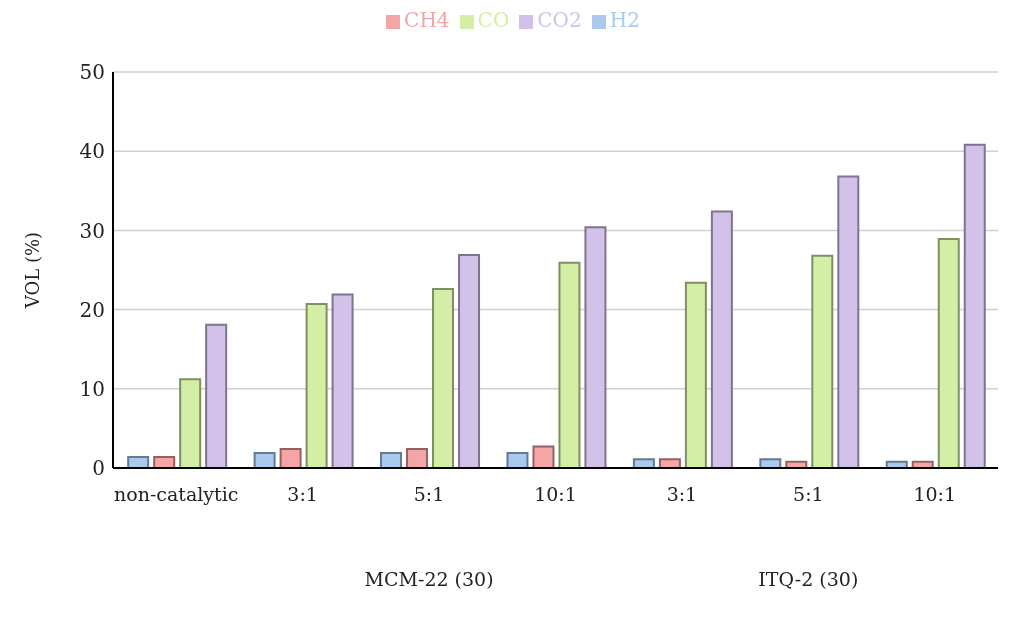  I want to click on legend-label: CO, so click(493, 20).